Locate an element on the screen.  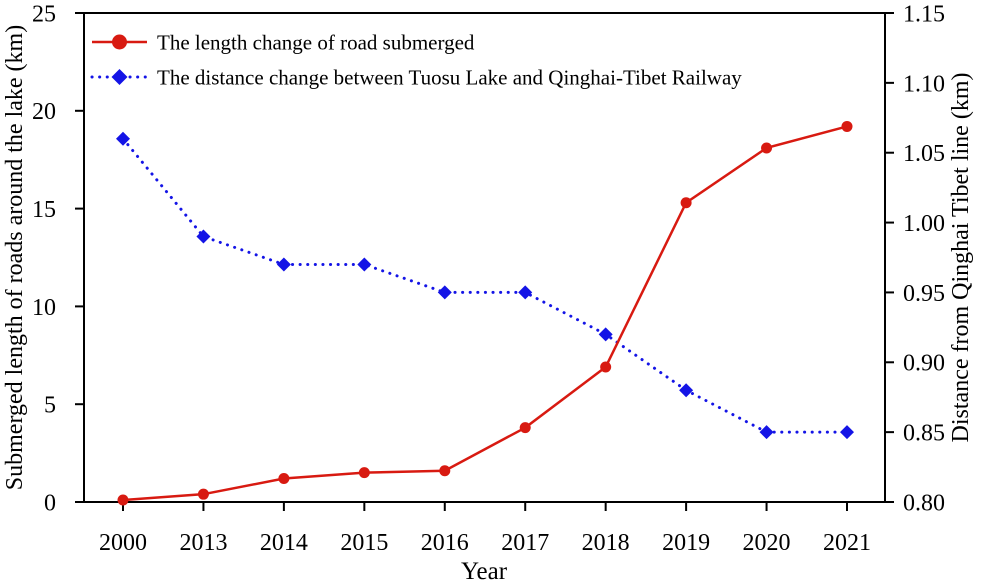
legend-label: The length change of road submerged is located at coordinates (316, 42).